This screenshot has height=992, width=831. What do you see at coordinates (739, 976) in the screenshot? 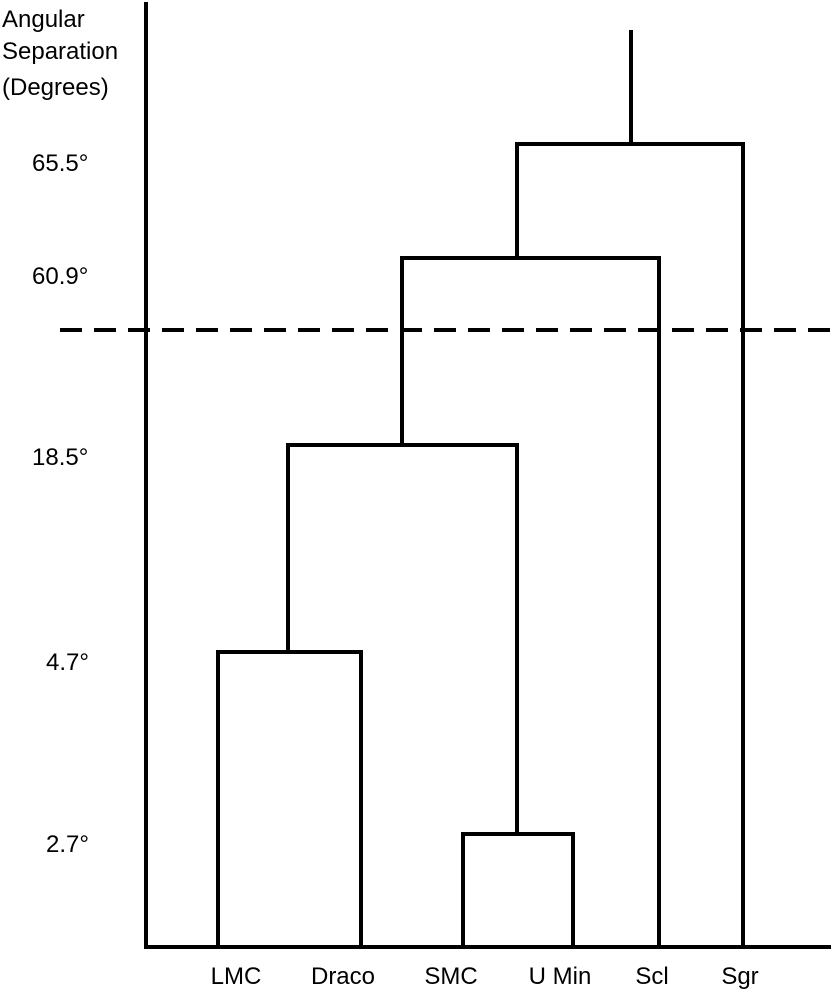
I see `leaf-label-sgr: Sgr` at bounding box center [739, 976].